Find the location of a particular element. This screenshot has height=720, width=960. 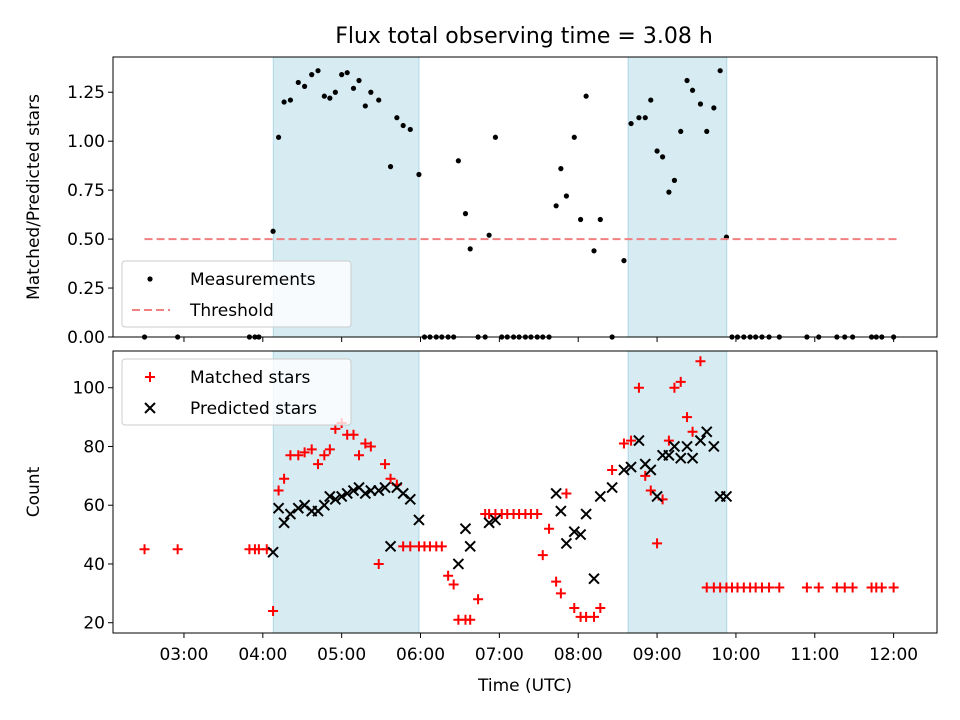

x-tick-label: 09:00 is located at coordinates (657, 655).